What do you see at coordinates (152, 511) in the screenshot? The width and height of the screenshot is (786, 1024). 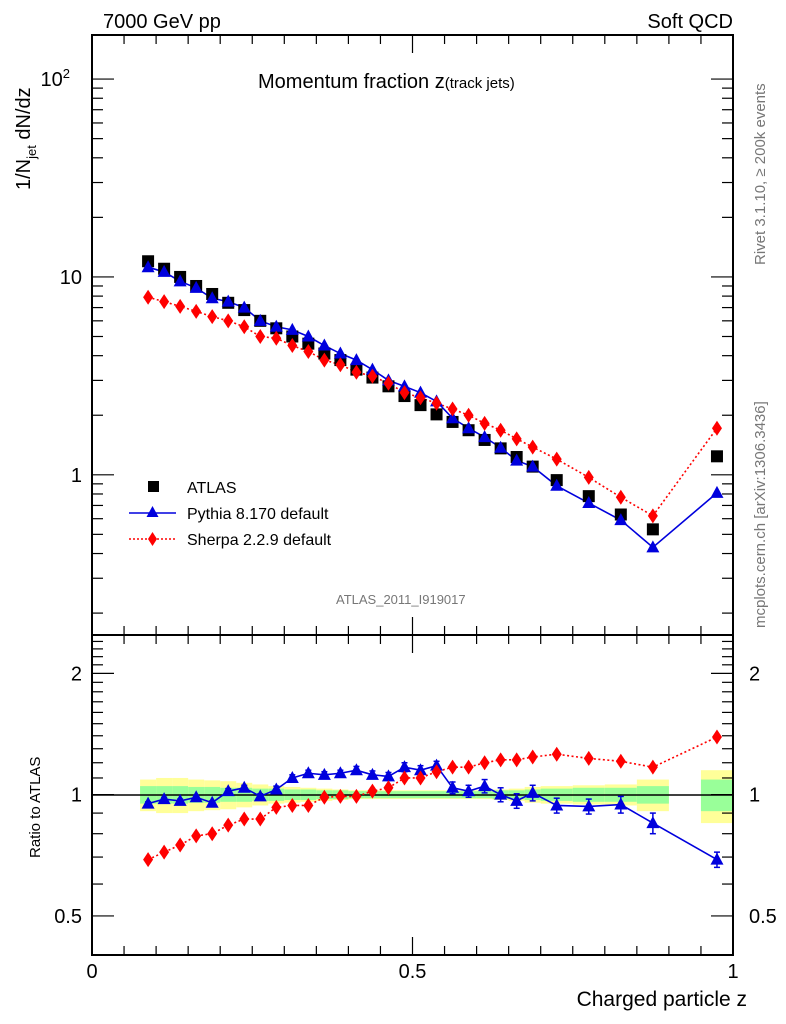 I see `triangle-marker-icon` at bounding box center [152, 511].